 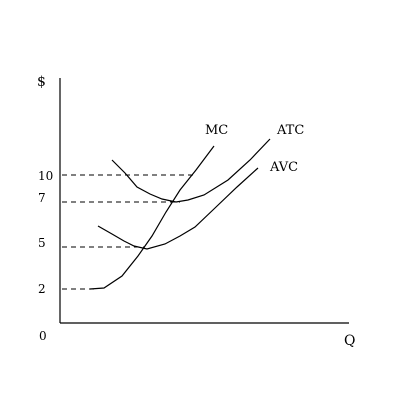 I want to click on y-tick-10: 10, so click(x=45, y=176).